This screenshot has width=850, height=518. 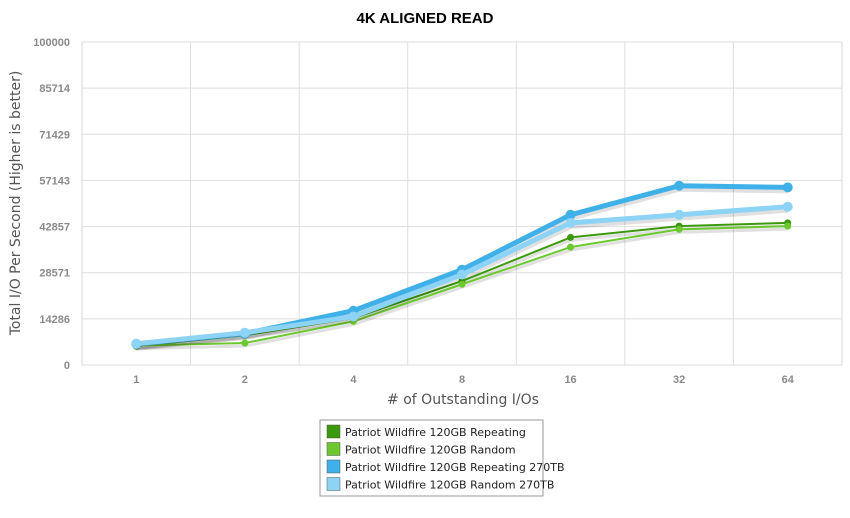 What do you see at coordinates (679, 380) in the screenshot?
I see `x-tick-label: 32` at bounding box center [679, 380].